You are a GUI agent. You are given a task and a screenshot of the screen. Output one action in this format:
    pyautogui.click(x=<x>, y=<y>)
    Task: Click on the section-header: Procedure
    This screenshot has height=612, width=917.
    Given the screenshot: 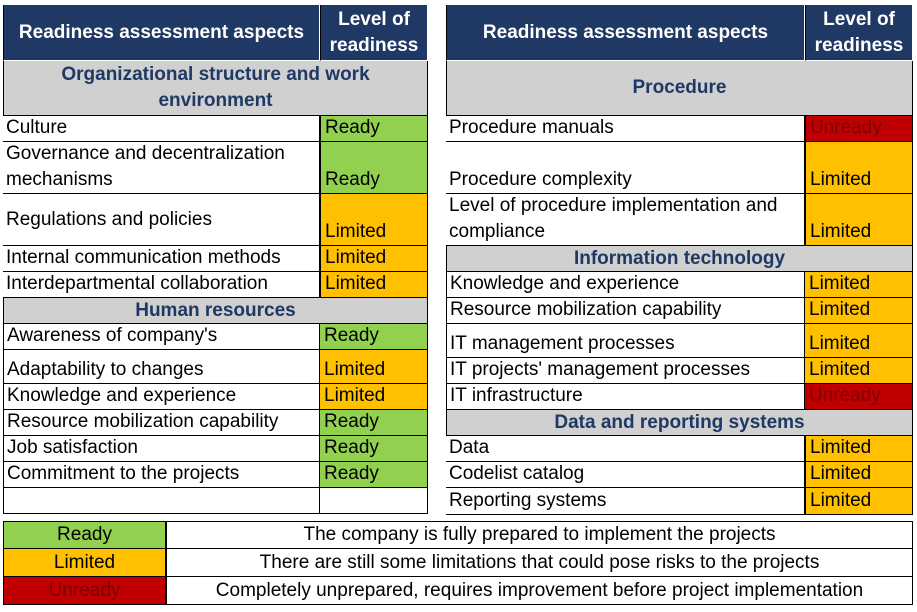 What is the action you would take?
    pyautogui.click(x=679, y=88)
    